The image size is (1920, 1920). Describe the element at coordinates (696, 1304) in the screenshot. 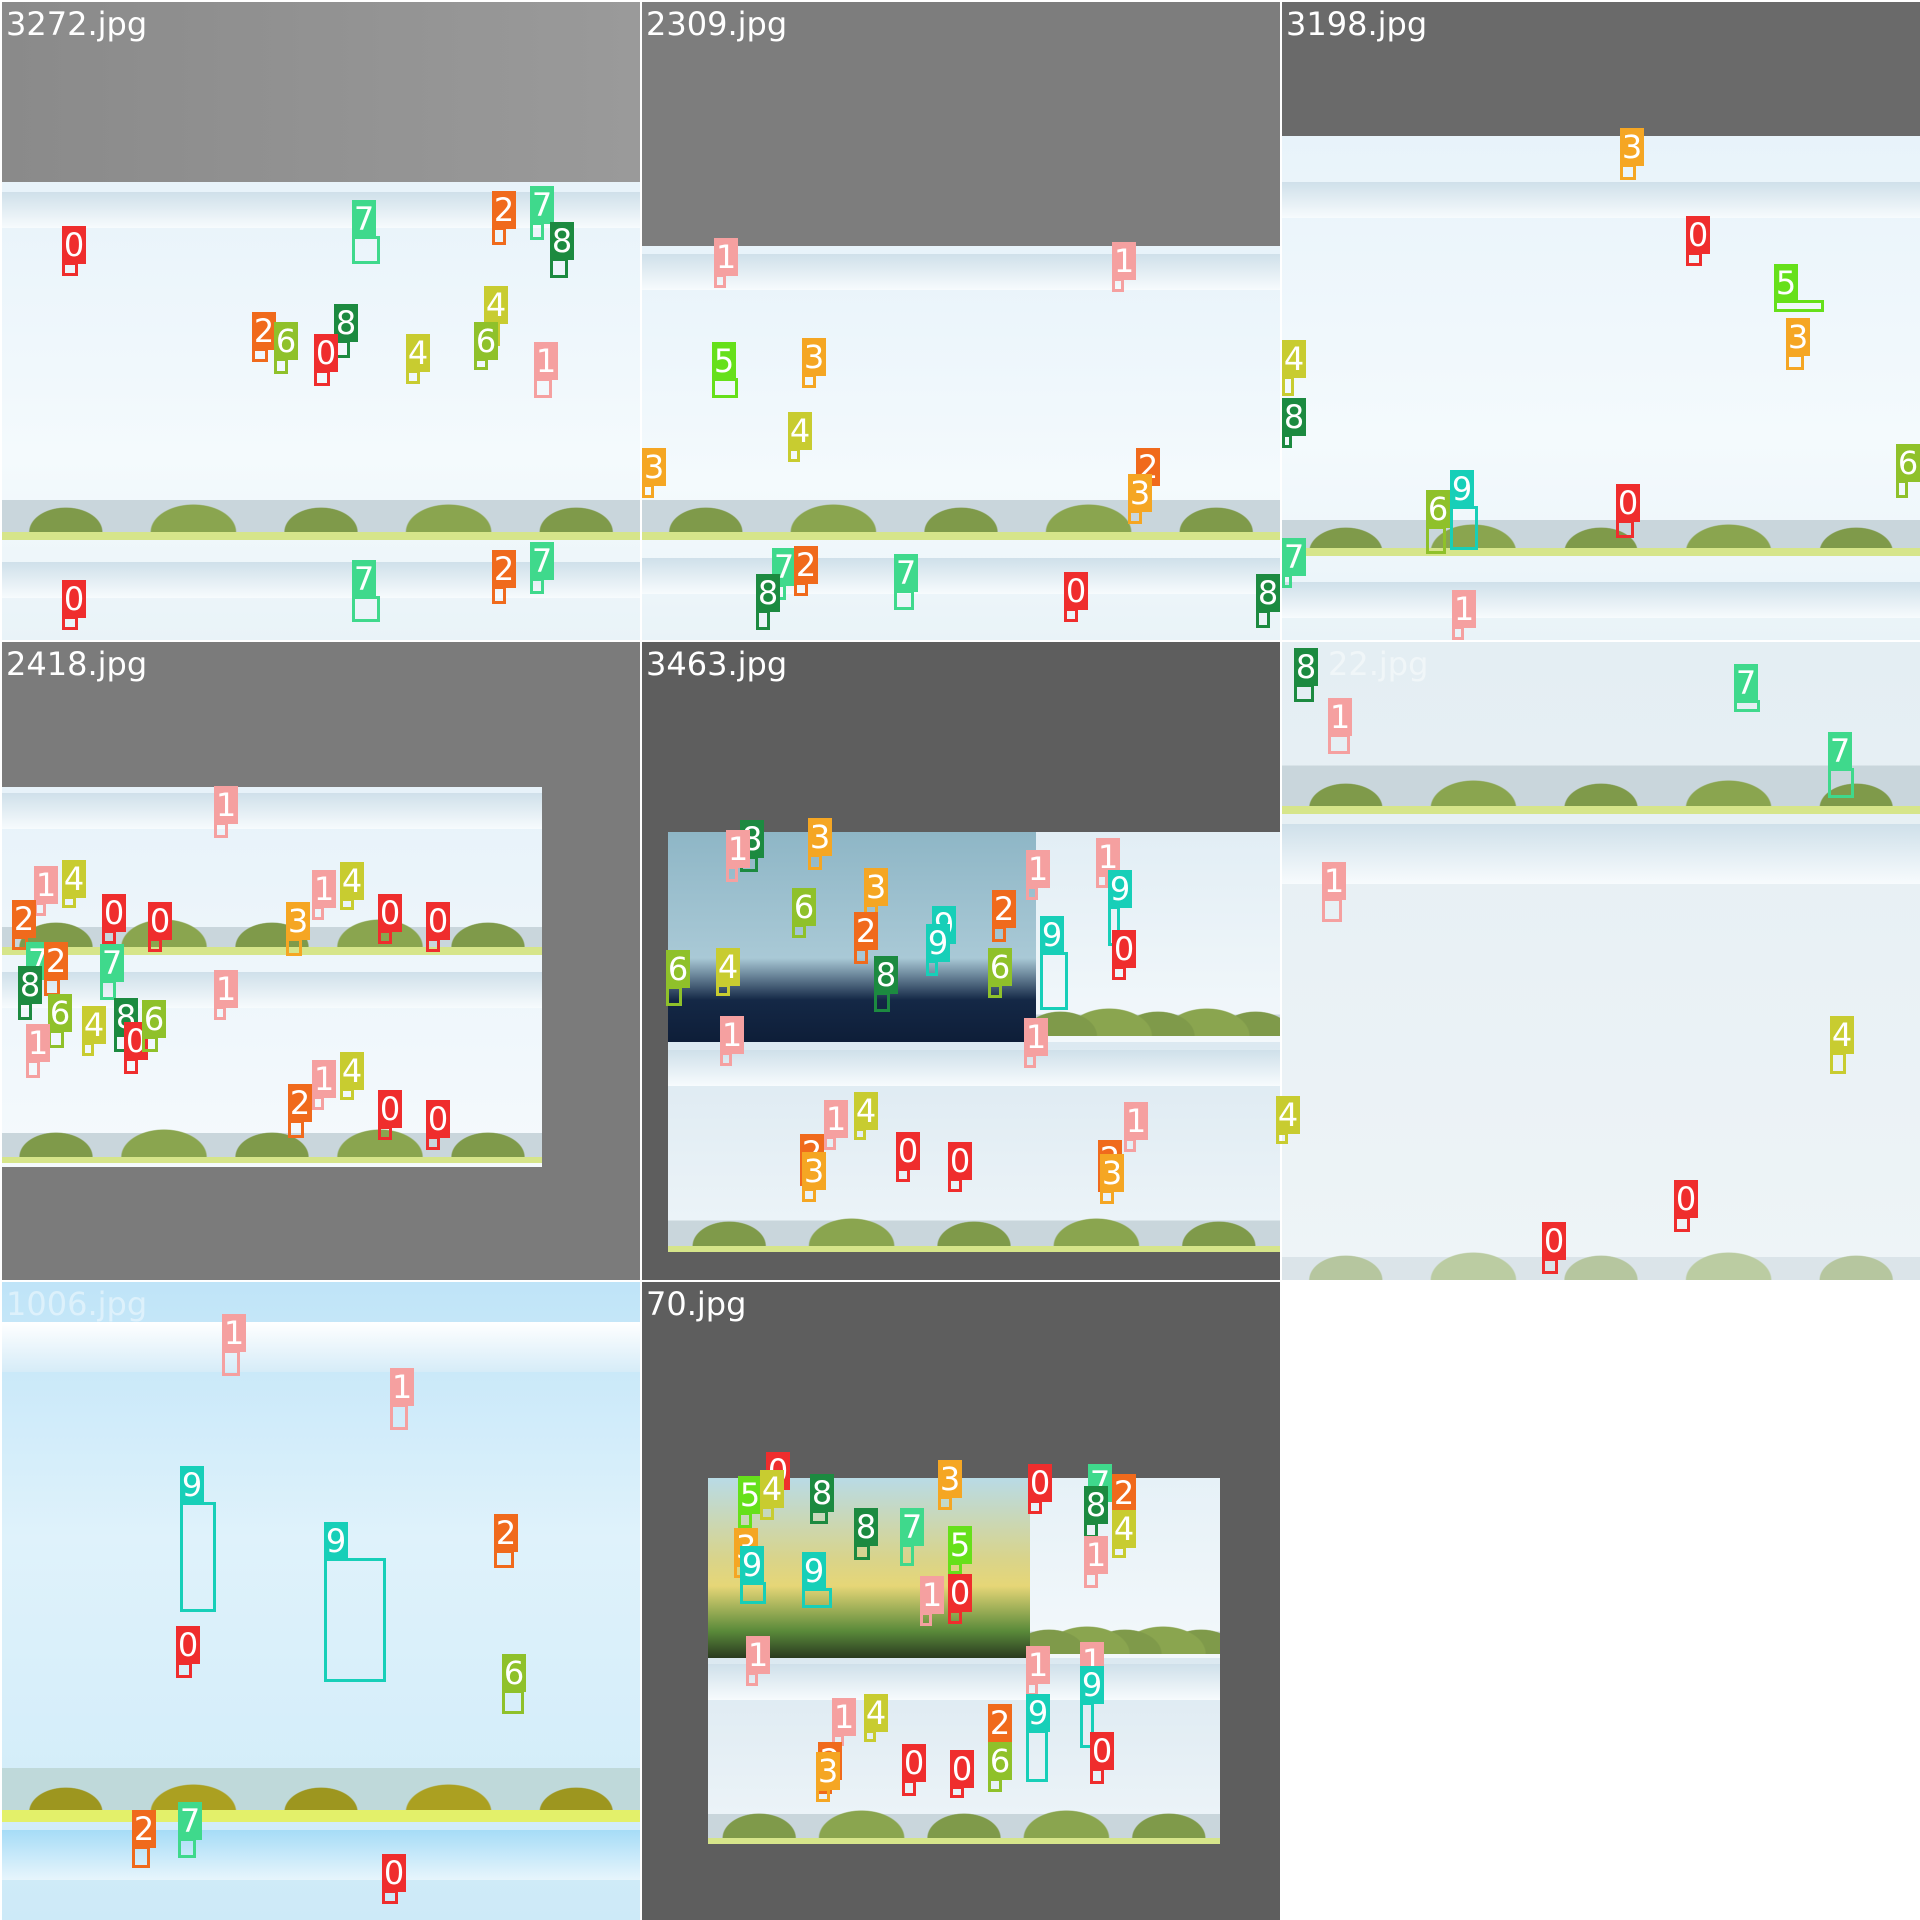

I see `tile-filename: 70.jpg` at that location.